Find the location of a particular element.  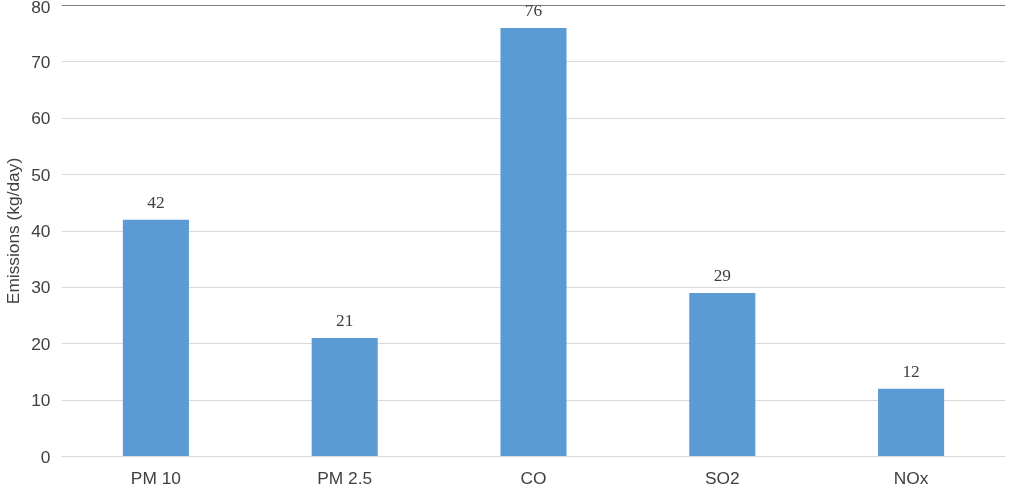

y-tick-label: 0 is located at coordinates (45, 456).